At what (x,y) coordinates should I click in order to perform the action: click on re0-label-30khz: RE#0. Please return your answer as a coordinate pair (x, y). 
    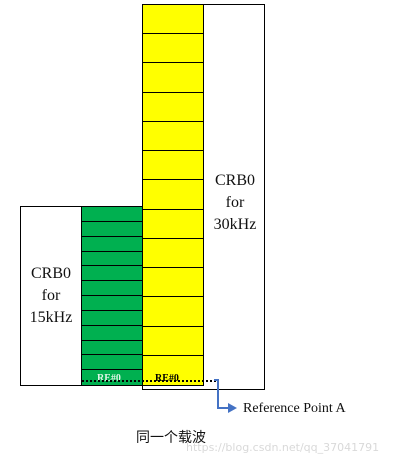
    Looking at the image, I should click on (167, 378).